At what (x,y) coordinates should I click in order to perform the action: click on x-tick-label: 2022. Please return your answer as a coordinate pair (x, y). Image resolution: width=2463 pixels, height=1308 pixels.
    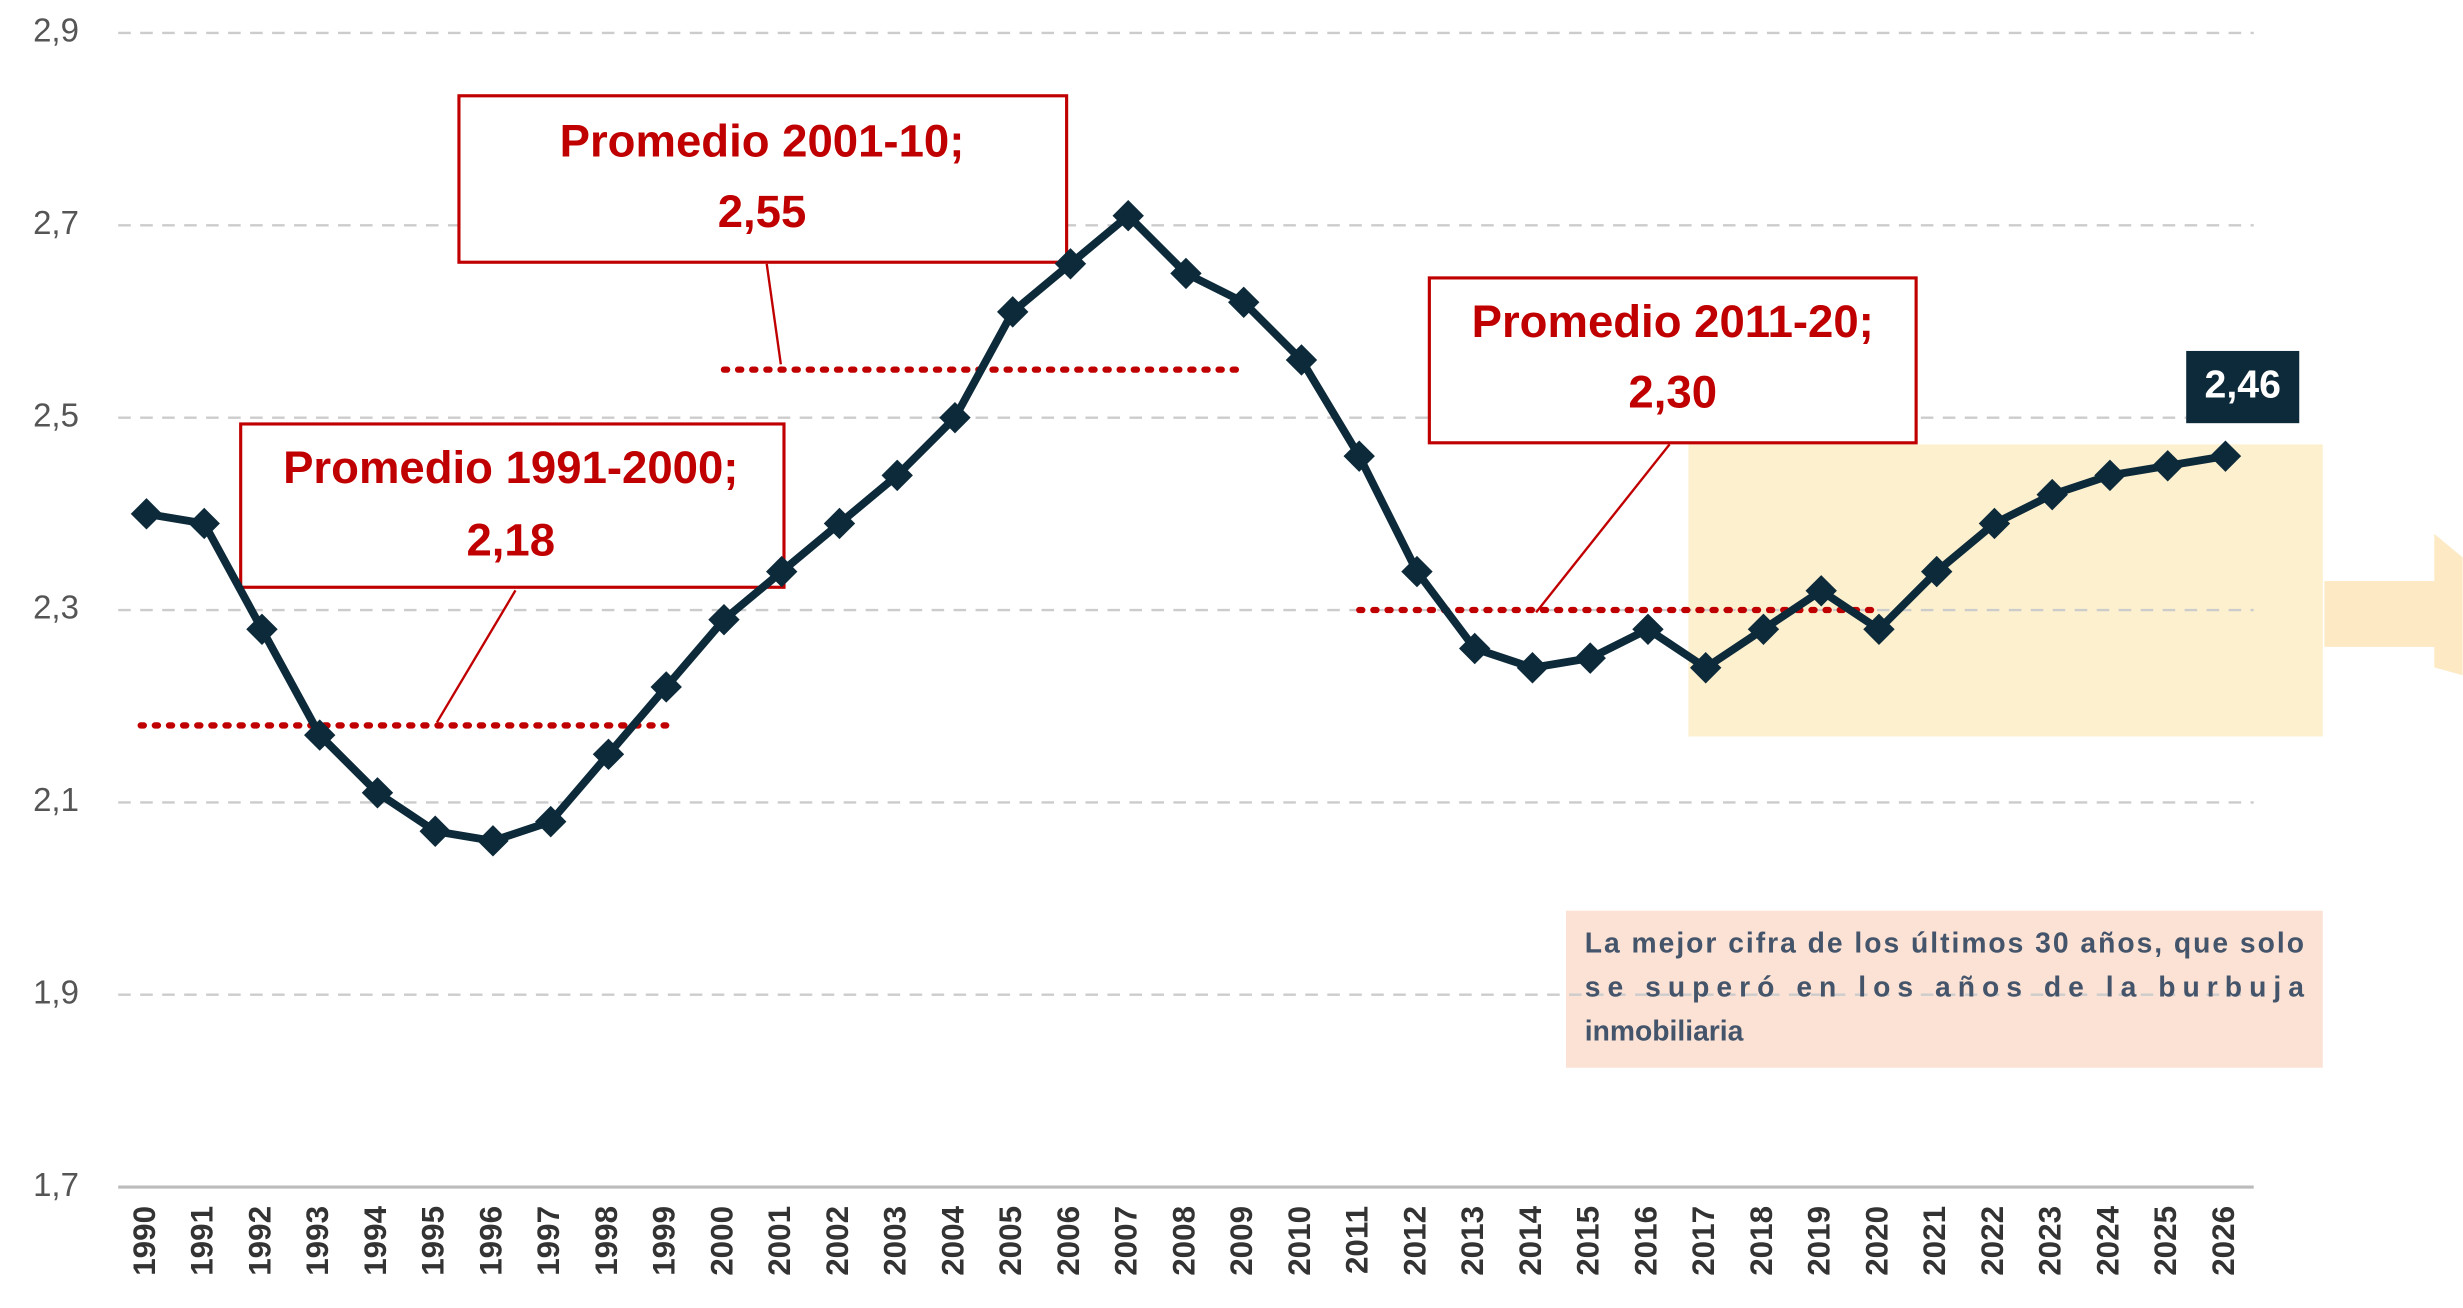
    Looking at the image, I should click on (1992, 1241).